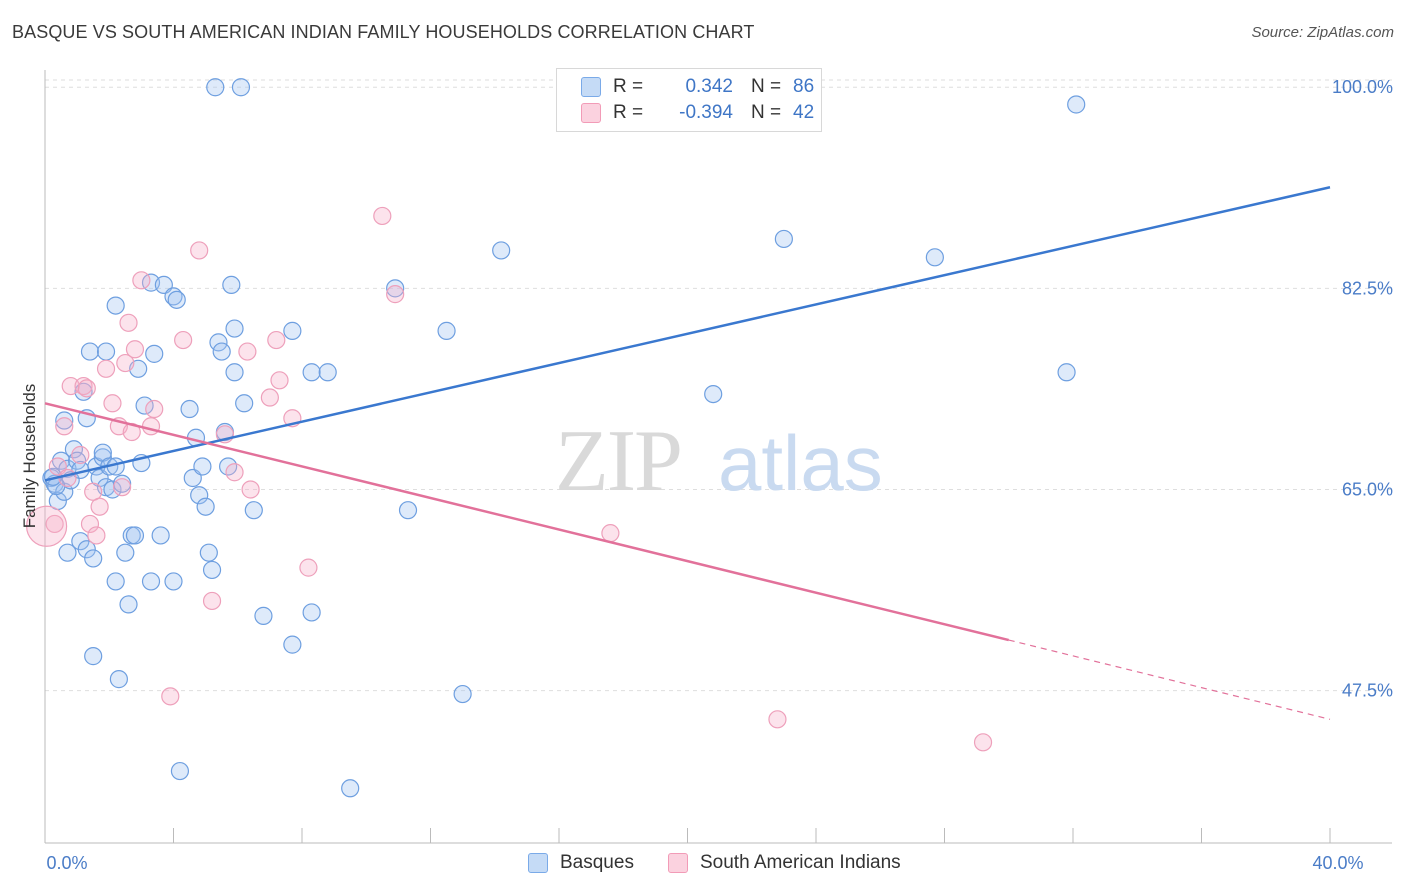 Image resolution: width=1406 pixels, height=892 pixels. Describe the element at coordinates (1169, 679) in the screenshot. I see `south-american-indians-trend-extension` at that location.